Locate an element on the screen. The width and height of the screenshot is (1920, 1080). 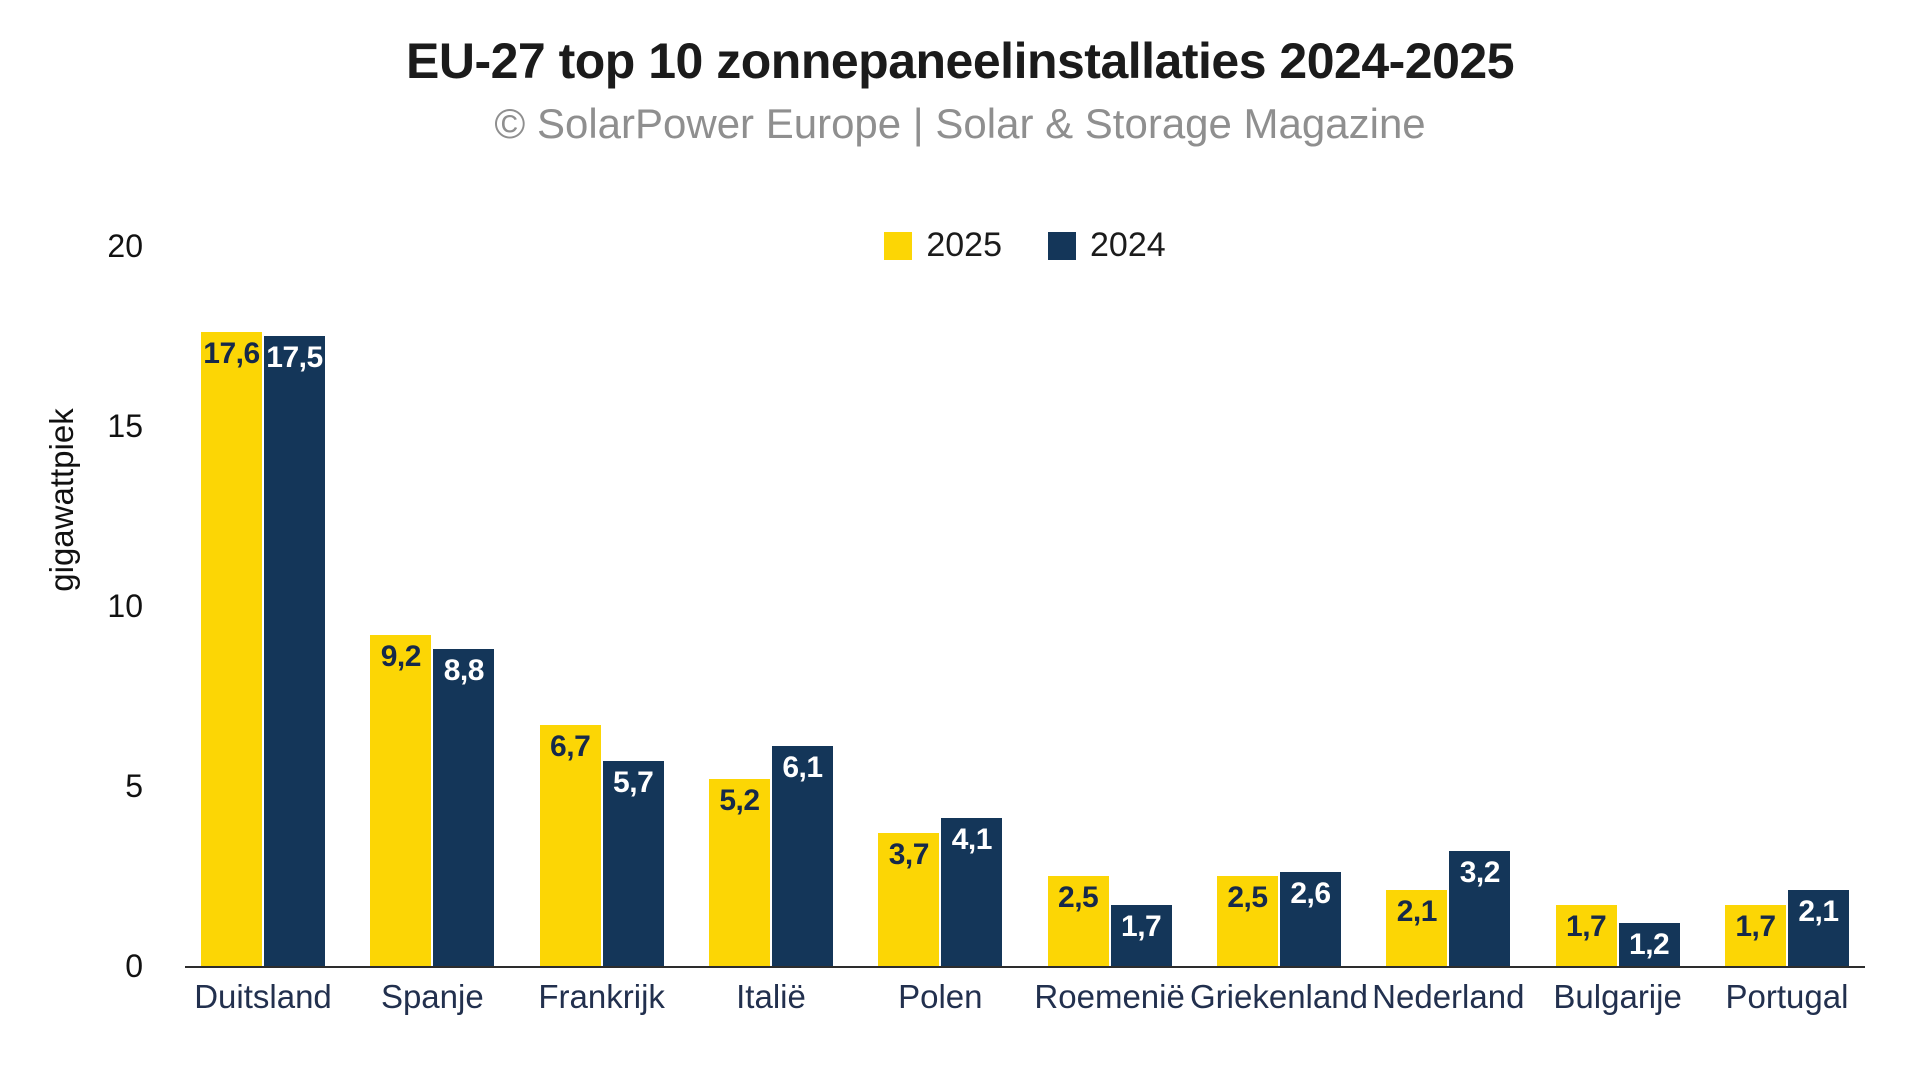
bar-2024-frankrijk: 5,7 is located at coordinates (633, 863).